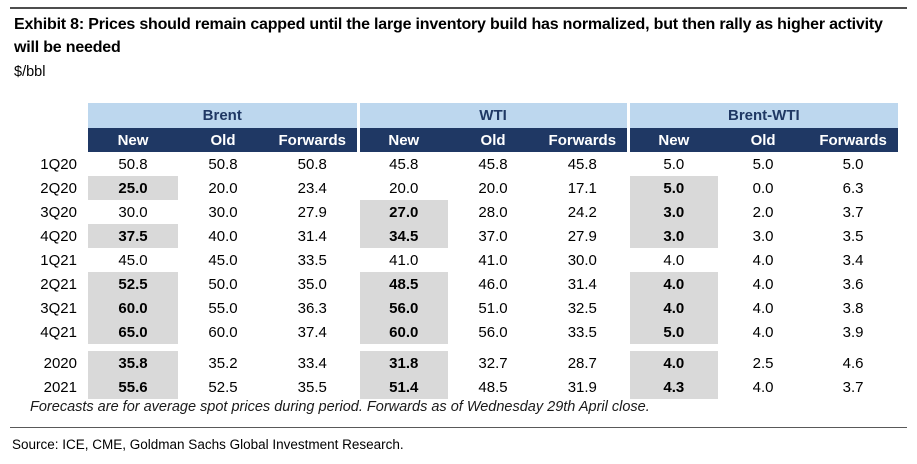 This screenshot has width=917, height=464. What do you see at coordinates (763, 363) in the screenshot?
I see `table-cell: 2.5` at bounding box center [763, 363].